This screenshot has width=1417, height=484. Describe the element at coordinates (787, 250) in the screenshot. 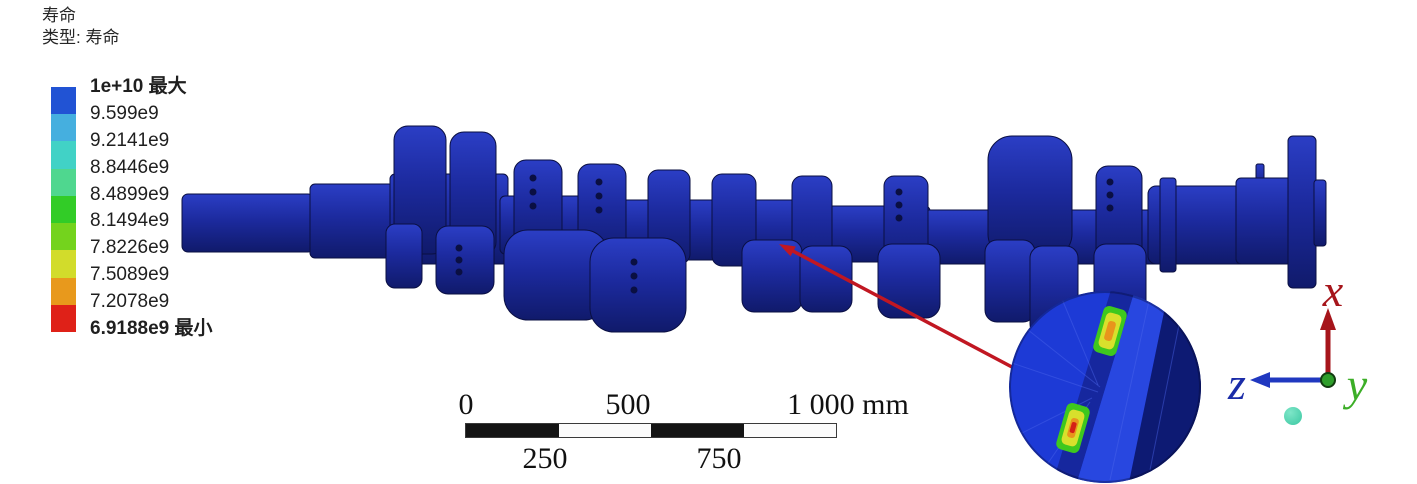

I see `annotation-arrowhead` at that location.